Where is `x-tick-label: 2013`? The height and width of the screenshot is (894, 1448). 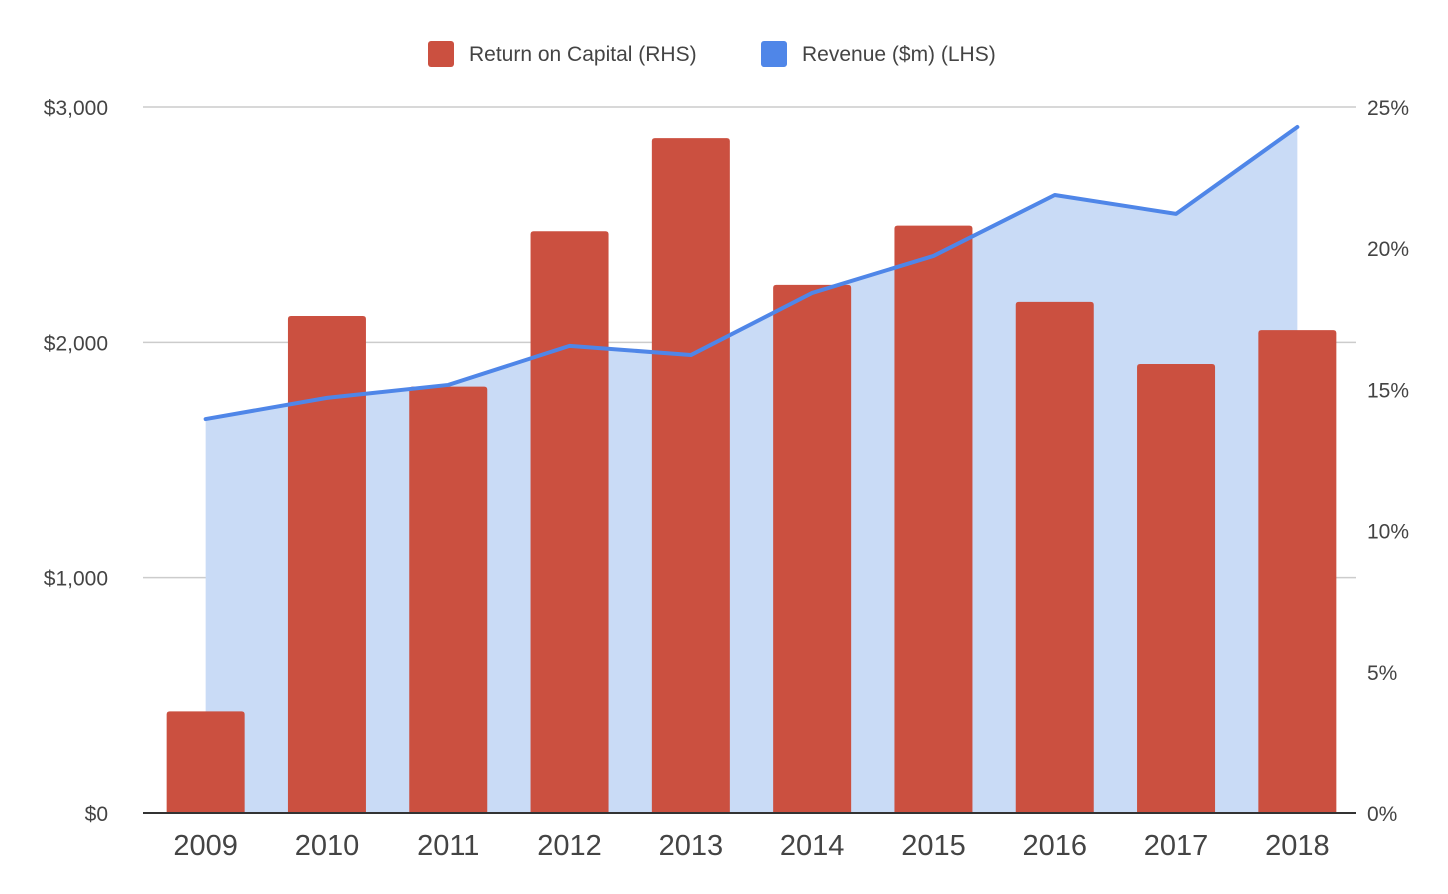 x-tick-label: 2013 is located at coordinates (691, 846).